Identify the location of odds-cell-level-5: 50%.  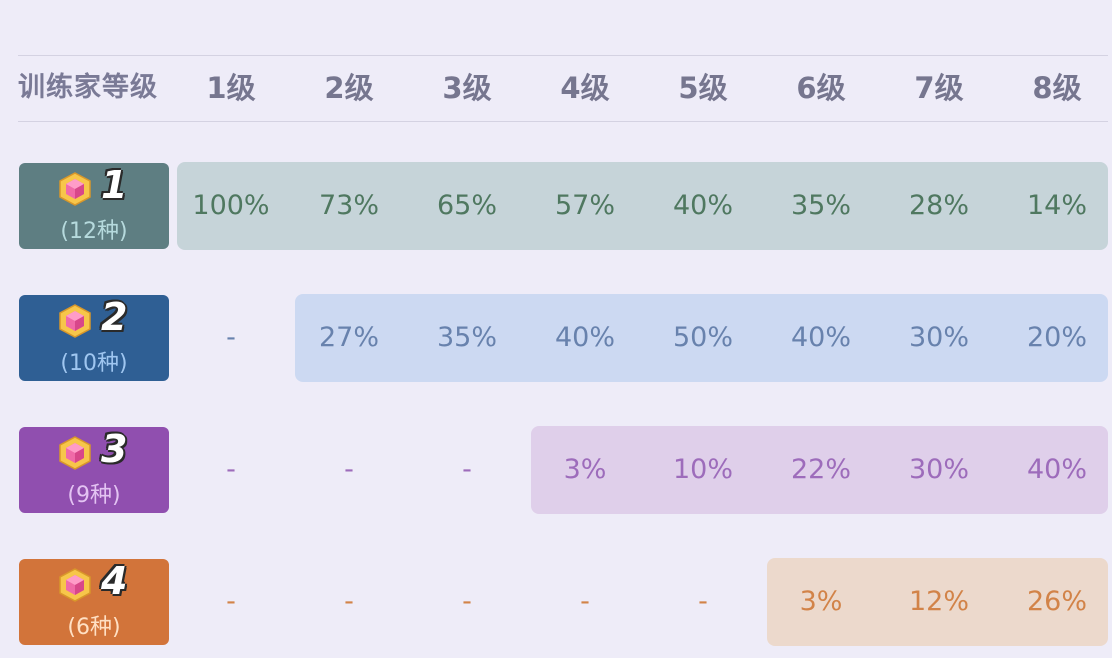
(702, 337).